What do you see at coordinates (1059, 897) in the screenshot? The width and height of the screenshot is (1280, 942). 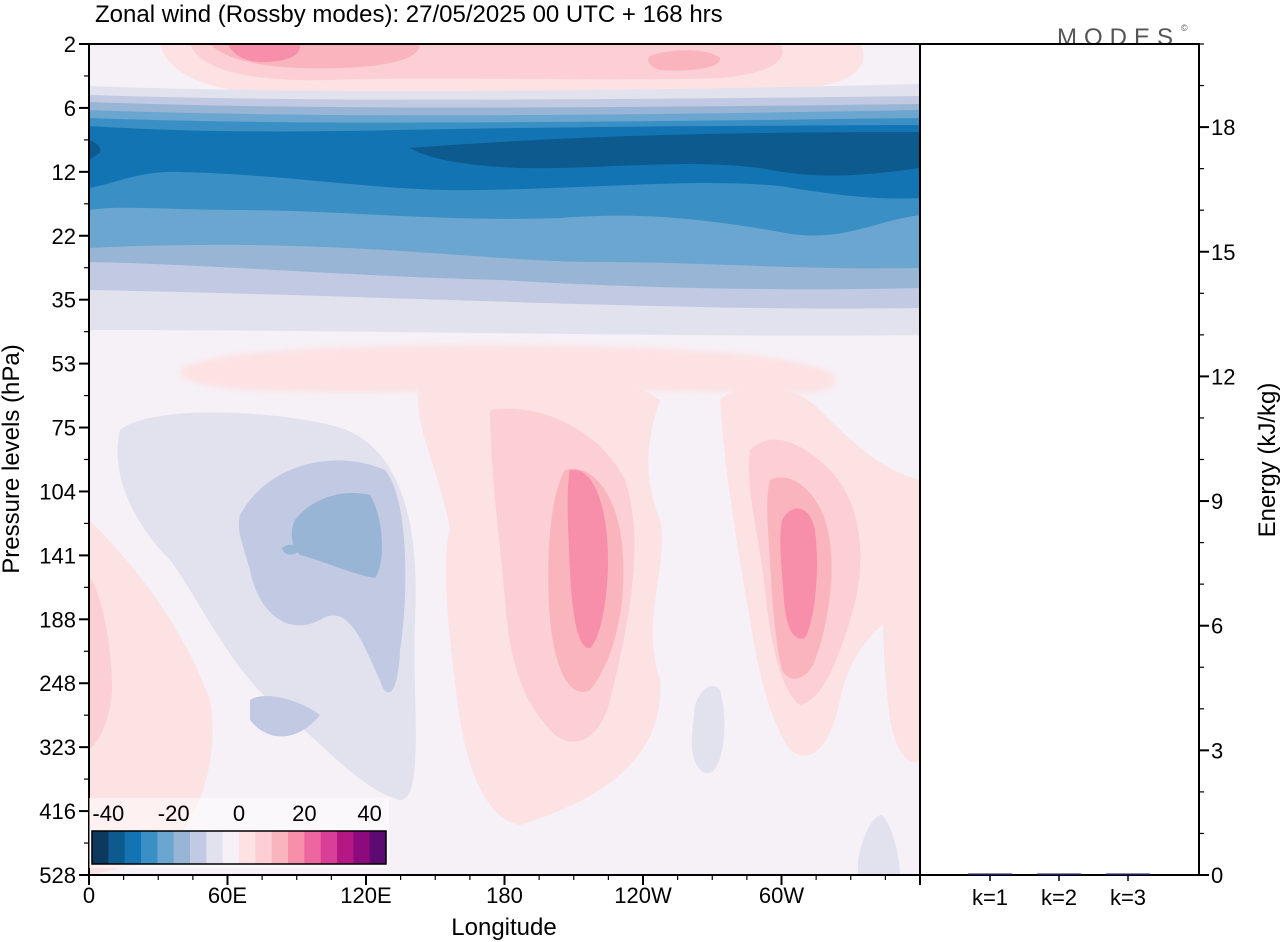 I see `energy-x-tick-label: k=2` at bounding box center [1059, 897].